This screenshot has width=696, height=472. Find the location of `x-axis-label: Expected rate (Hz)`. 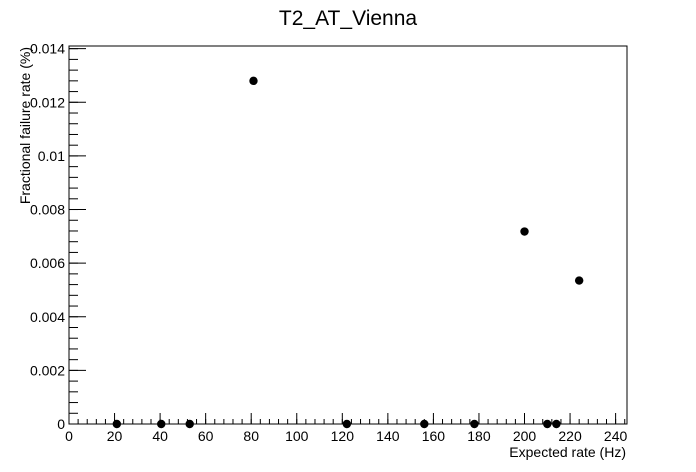

x-axis-label: Expected rate (Hz) is located at coordinates (567, 452).